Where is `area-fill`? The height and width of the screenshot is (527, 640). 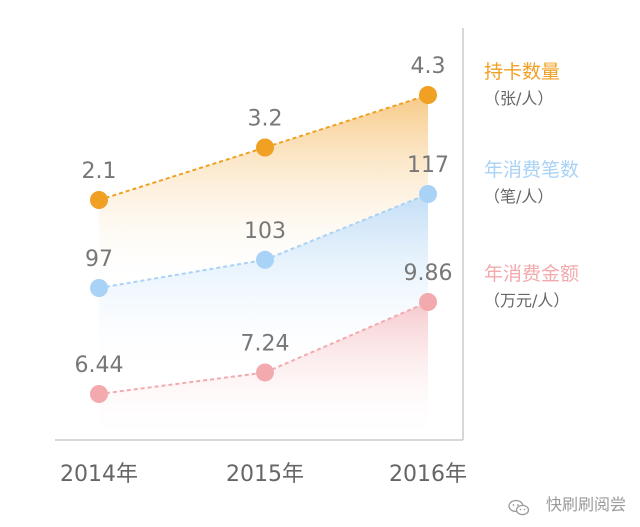 area-fill is located at coordinates (263, 371).